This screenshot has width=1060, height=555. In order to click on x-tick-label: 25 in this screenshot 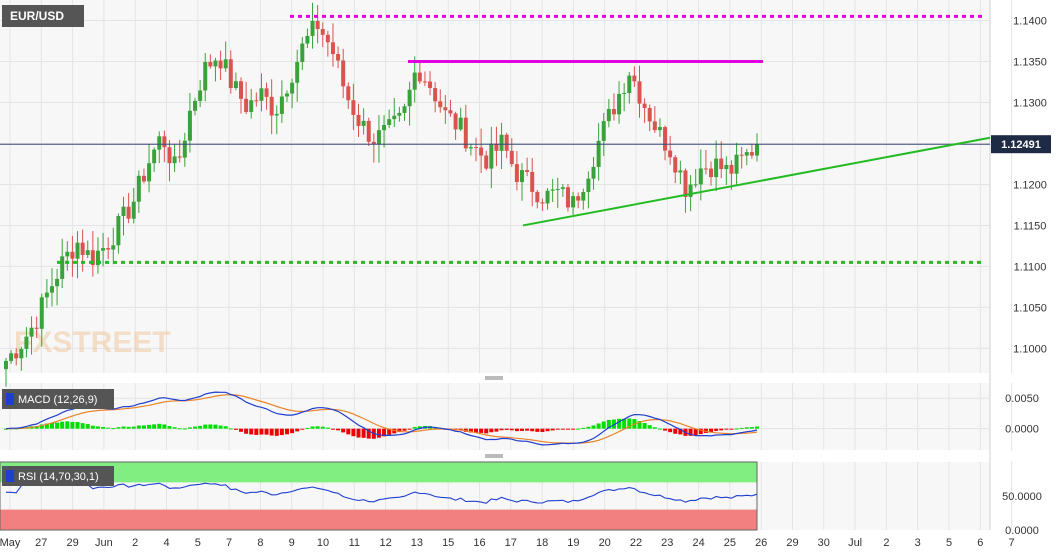, I will do `click(730, 543)`.